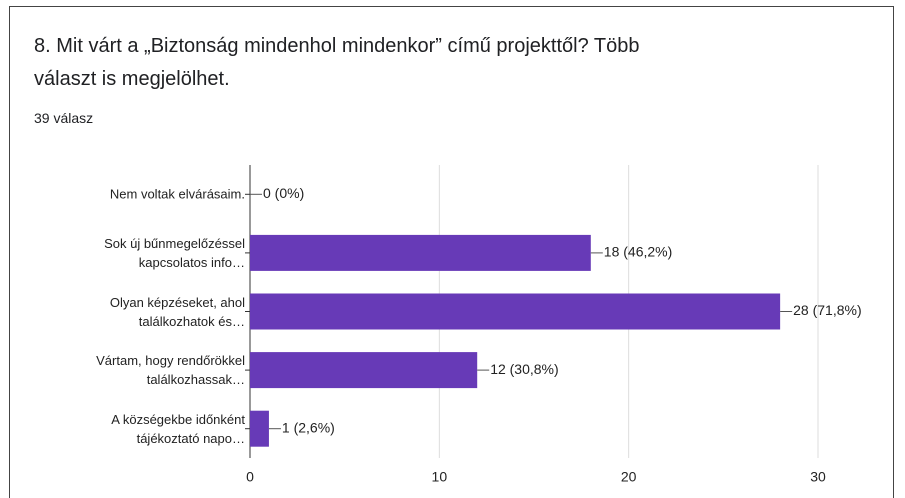  I want to click on x-tick-label: 30, so click(818, 477).